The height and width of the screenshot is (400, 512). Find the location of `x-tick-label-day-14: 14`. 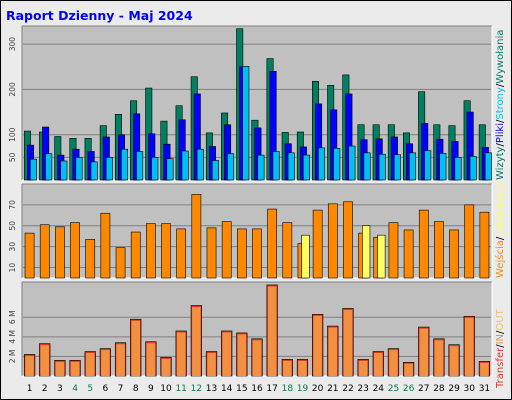

x-tick-label-day-14: 14 is located at coordinates (227, 389).